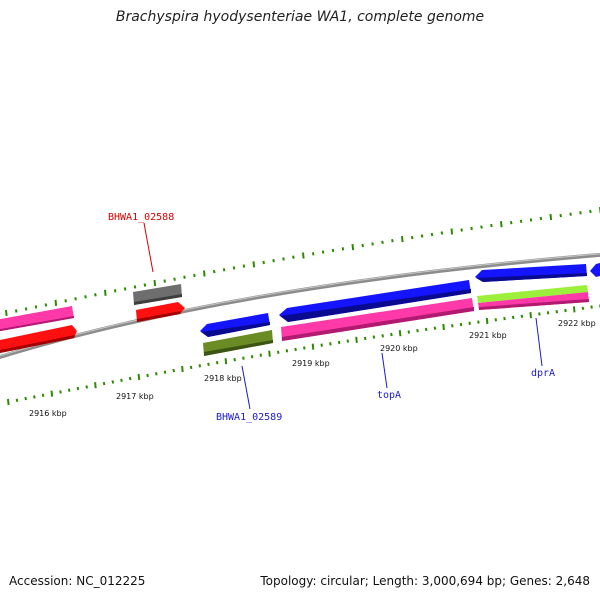 This screenshot has height=600, width=600. I want to click on scale-label: 2922 kbp, so click(577, 323).